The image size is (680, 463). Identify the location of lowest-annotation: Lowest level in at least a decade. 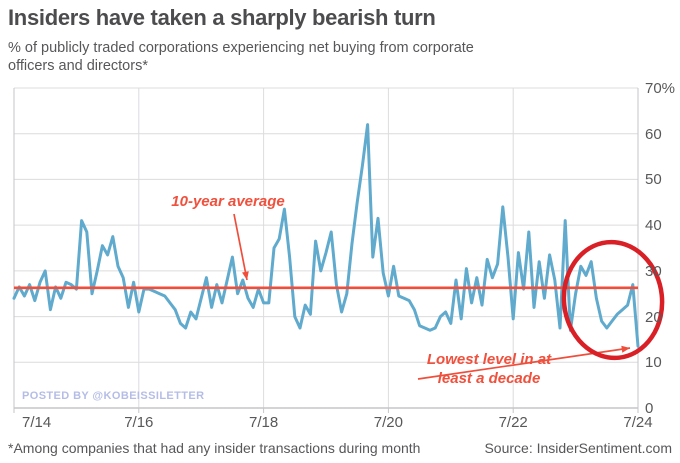
(489, 369).